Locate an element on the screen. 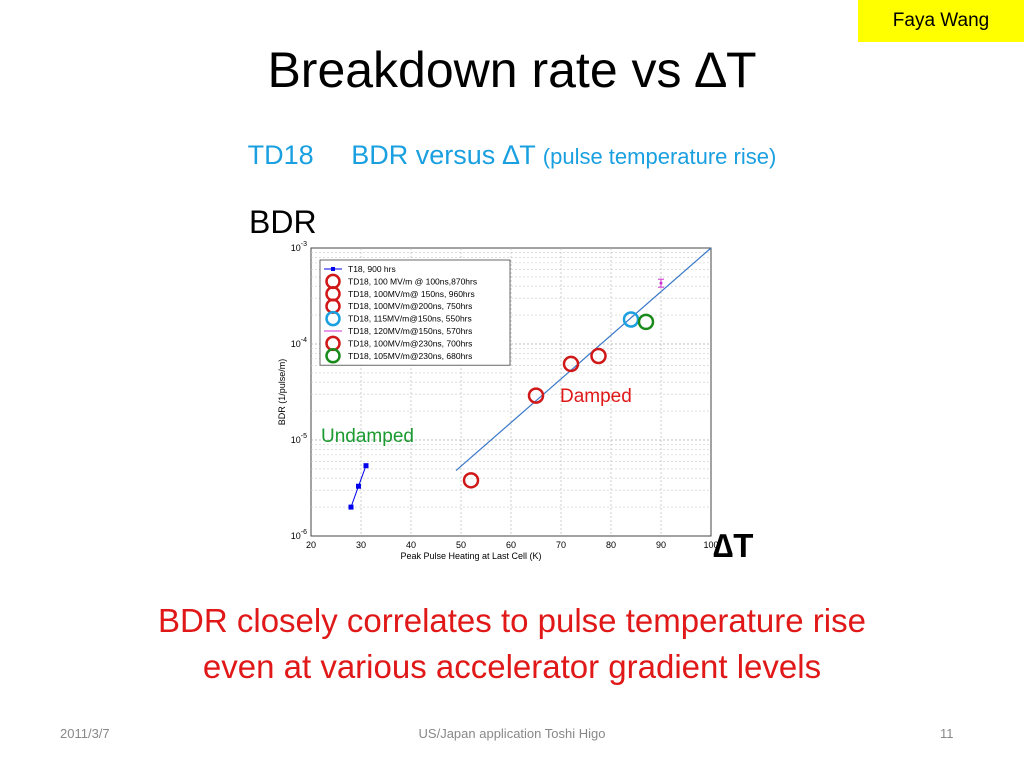 This screenshot has width=1024, height=768. x-tick-label: 70 is located at coordinates (561, 545).